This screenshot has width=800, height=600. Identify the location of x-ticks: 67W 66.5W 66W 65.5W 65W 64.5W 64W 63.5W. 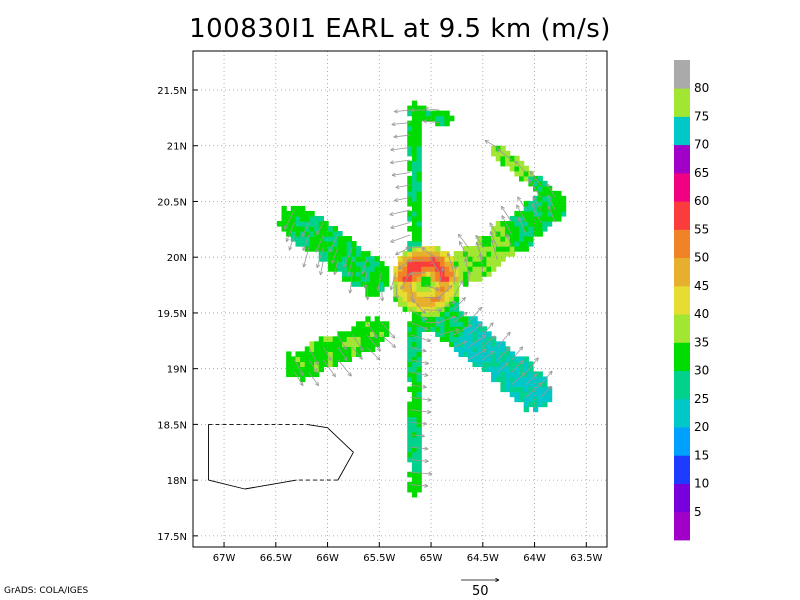
(407, 553).